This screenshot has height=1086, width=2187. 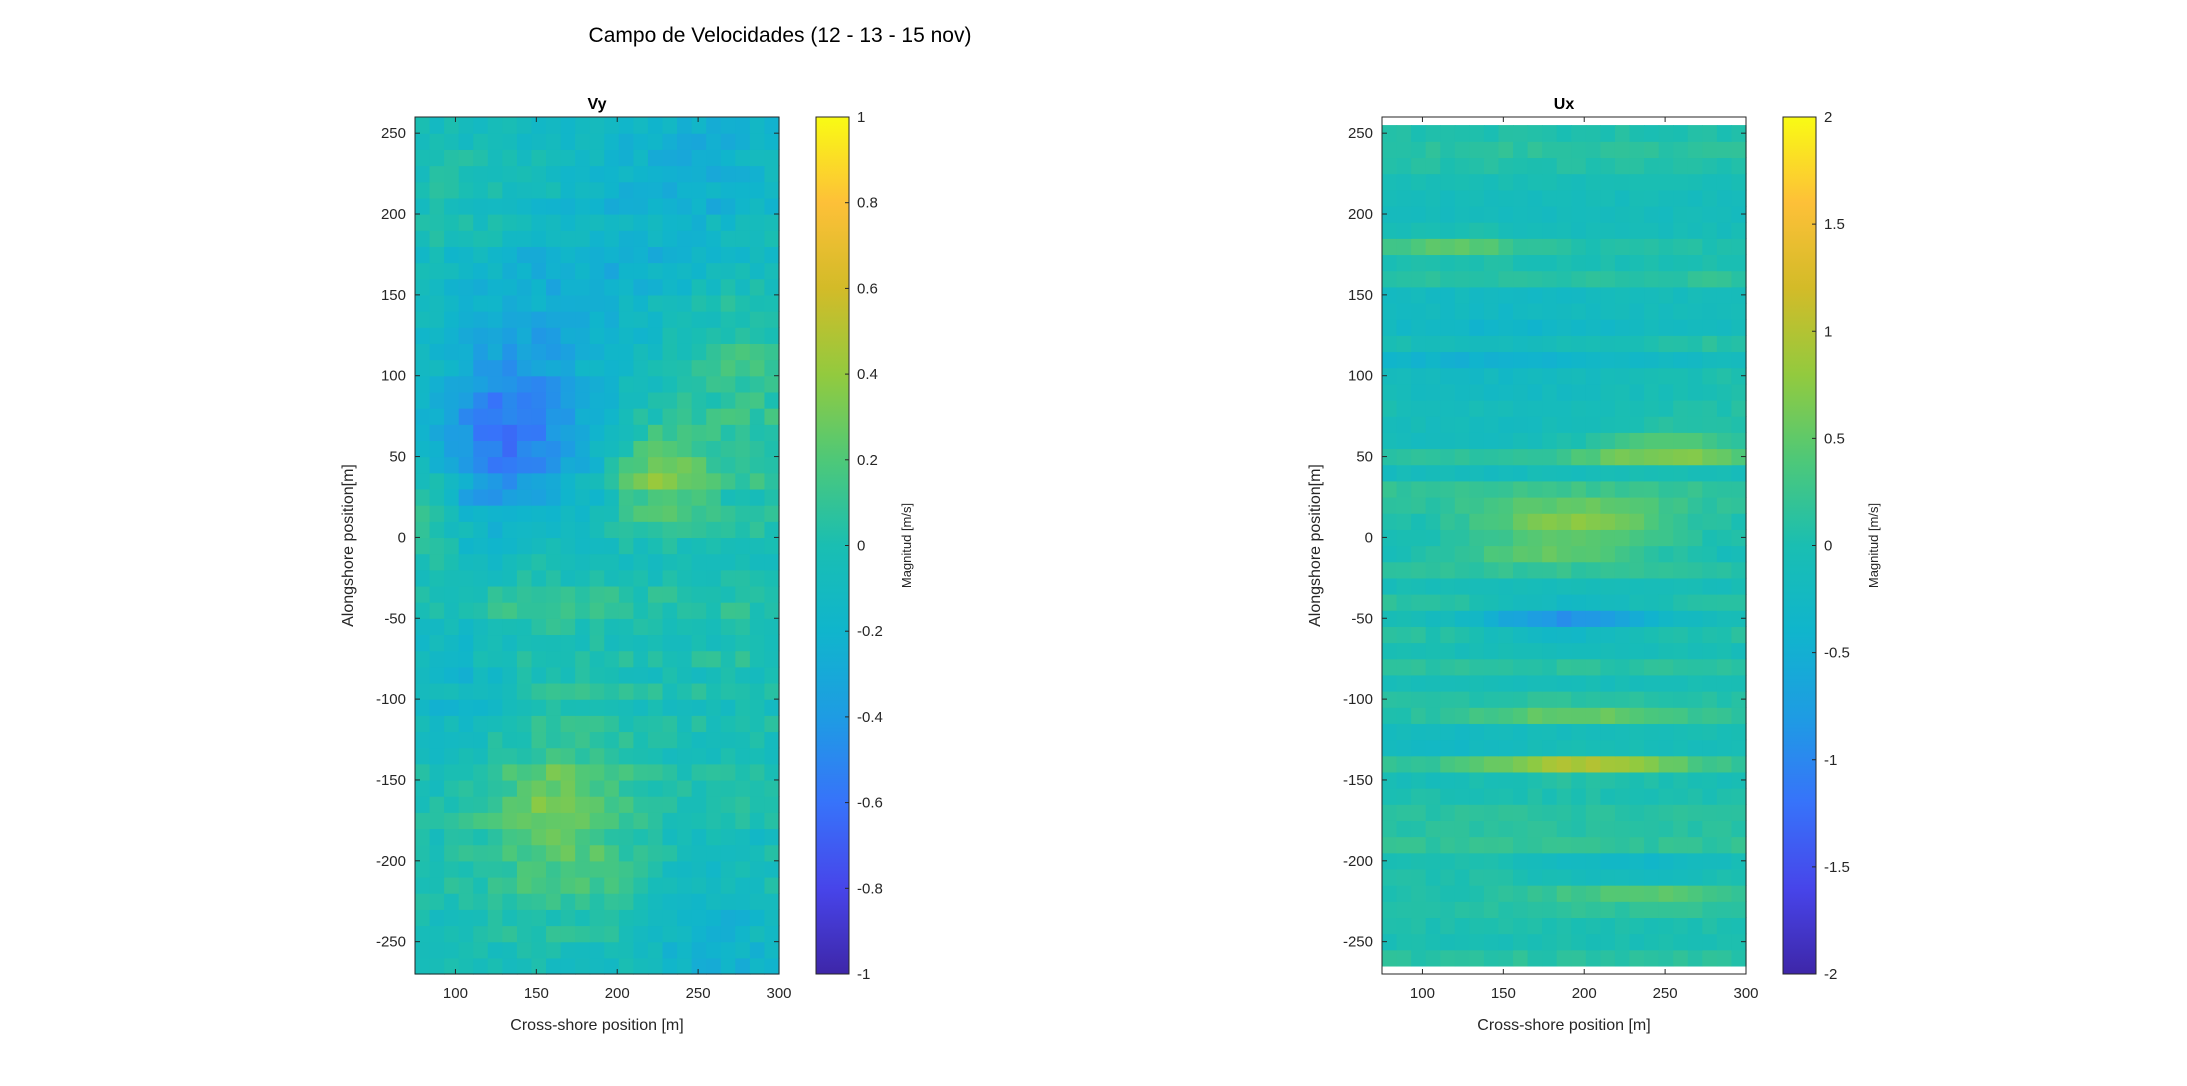 I want to click on y-tick-label: 100, so click(x=393, y=376).